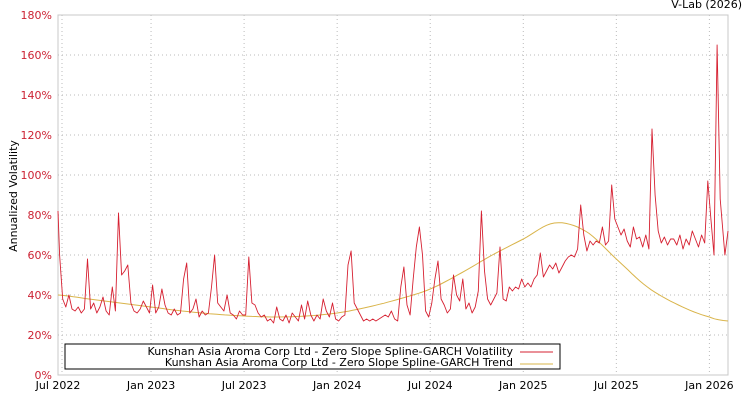  I want to click on x-tick-label: Jan 2023, so click(150, 385).